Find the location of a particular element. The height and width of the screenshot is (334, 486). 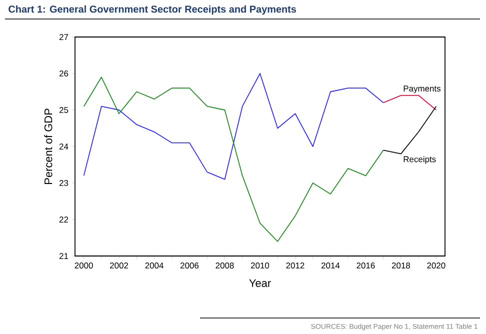

x-tick-label: 2002 is located at coordinates (119, 265).